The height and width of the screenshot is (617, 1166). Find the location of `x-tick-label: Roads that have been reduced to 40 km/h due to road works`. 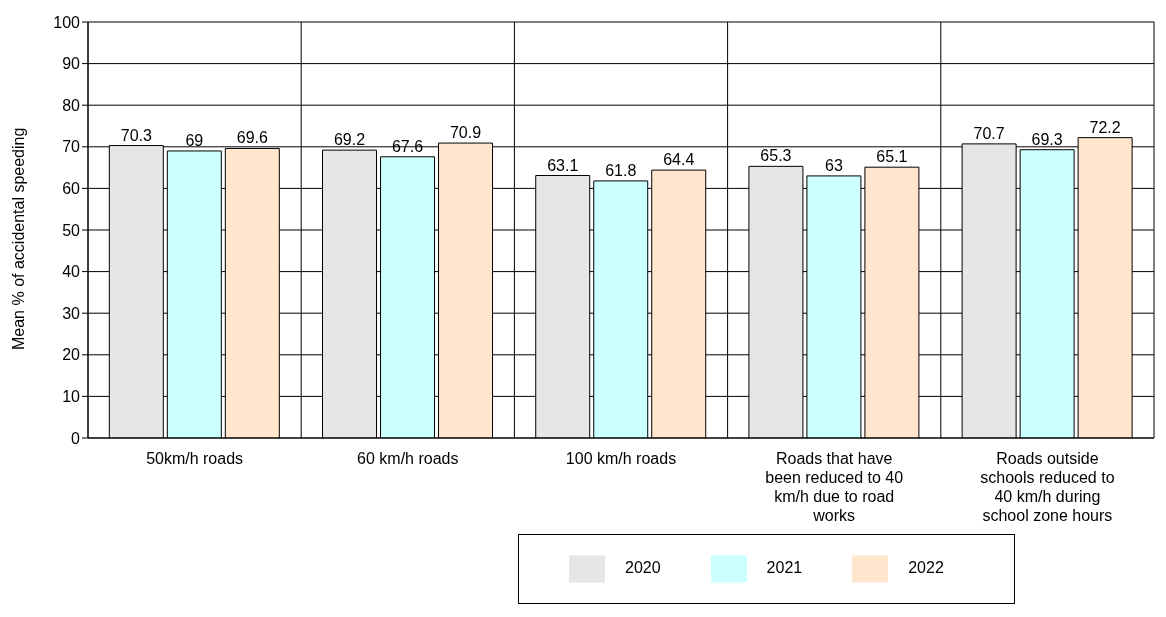

x-tick-label: Roads that have been reduced to 40 km/h due to road works is located at coordinates (834, 487).